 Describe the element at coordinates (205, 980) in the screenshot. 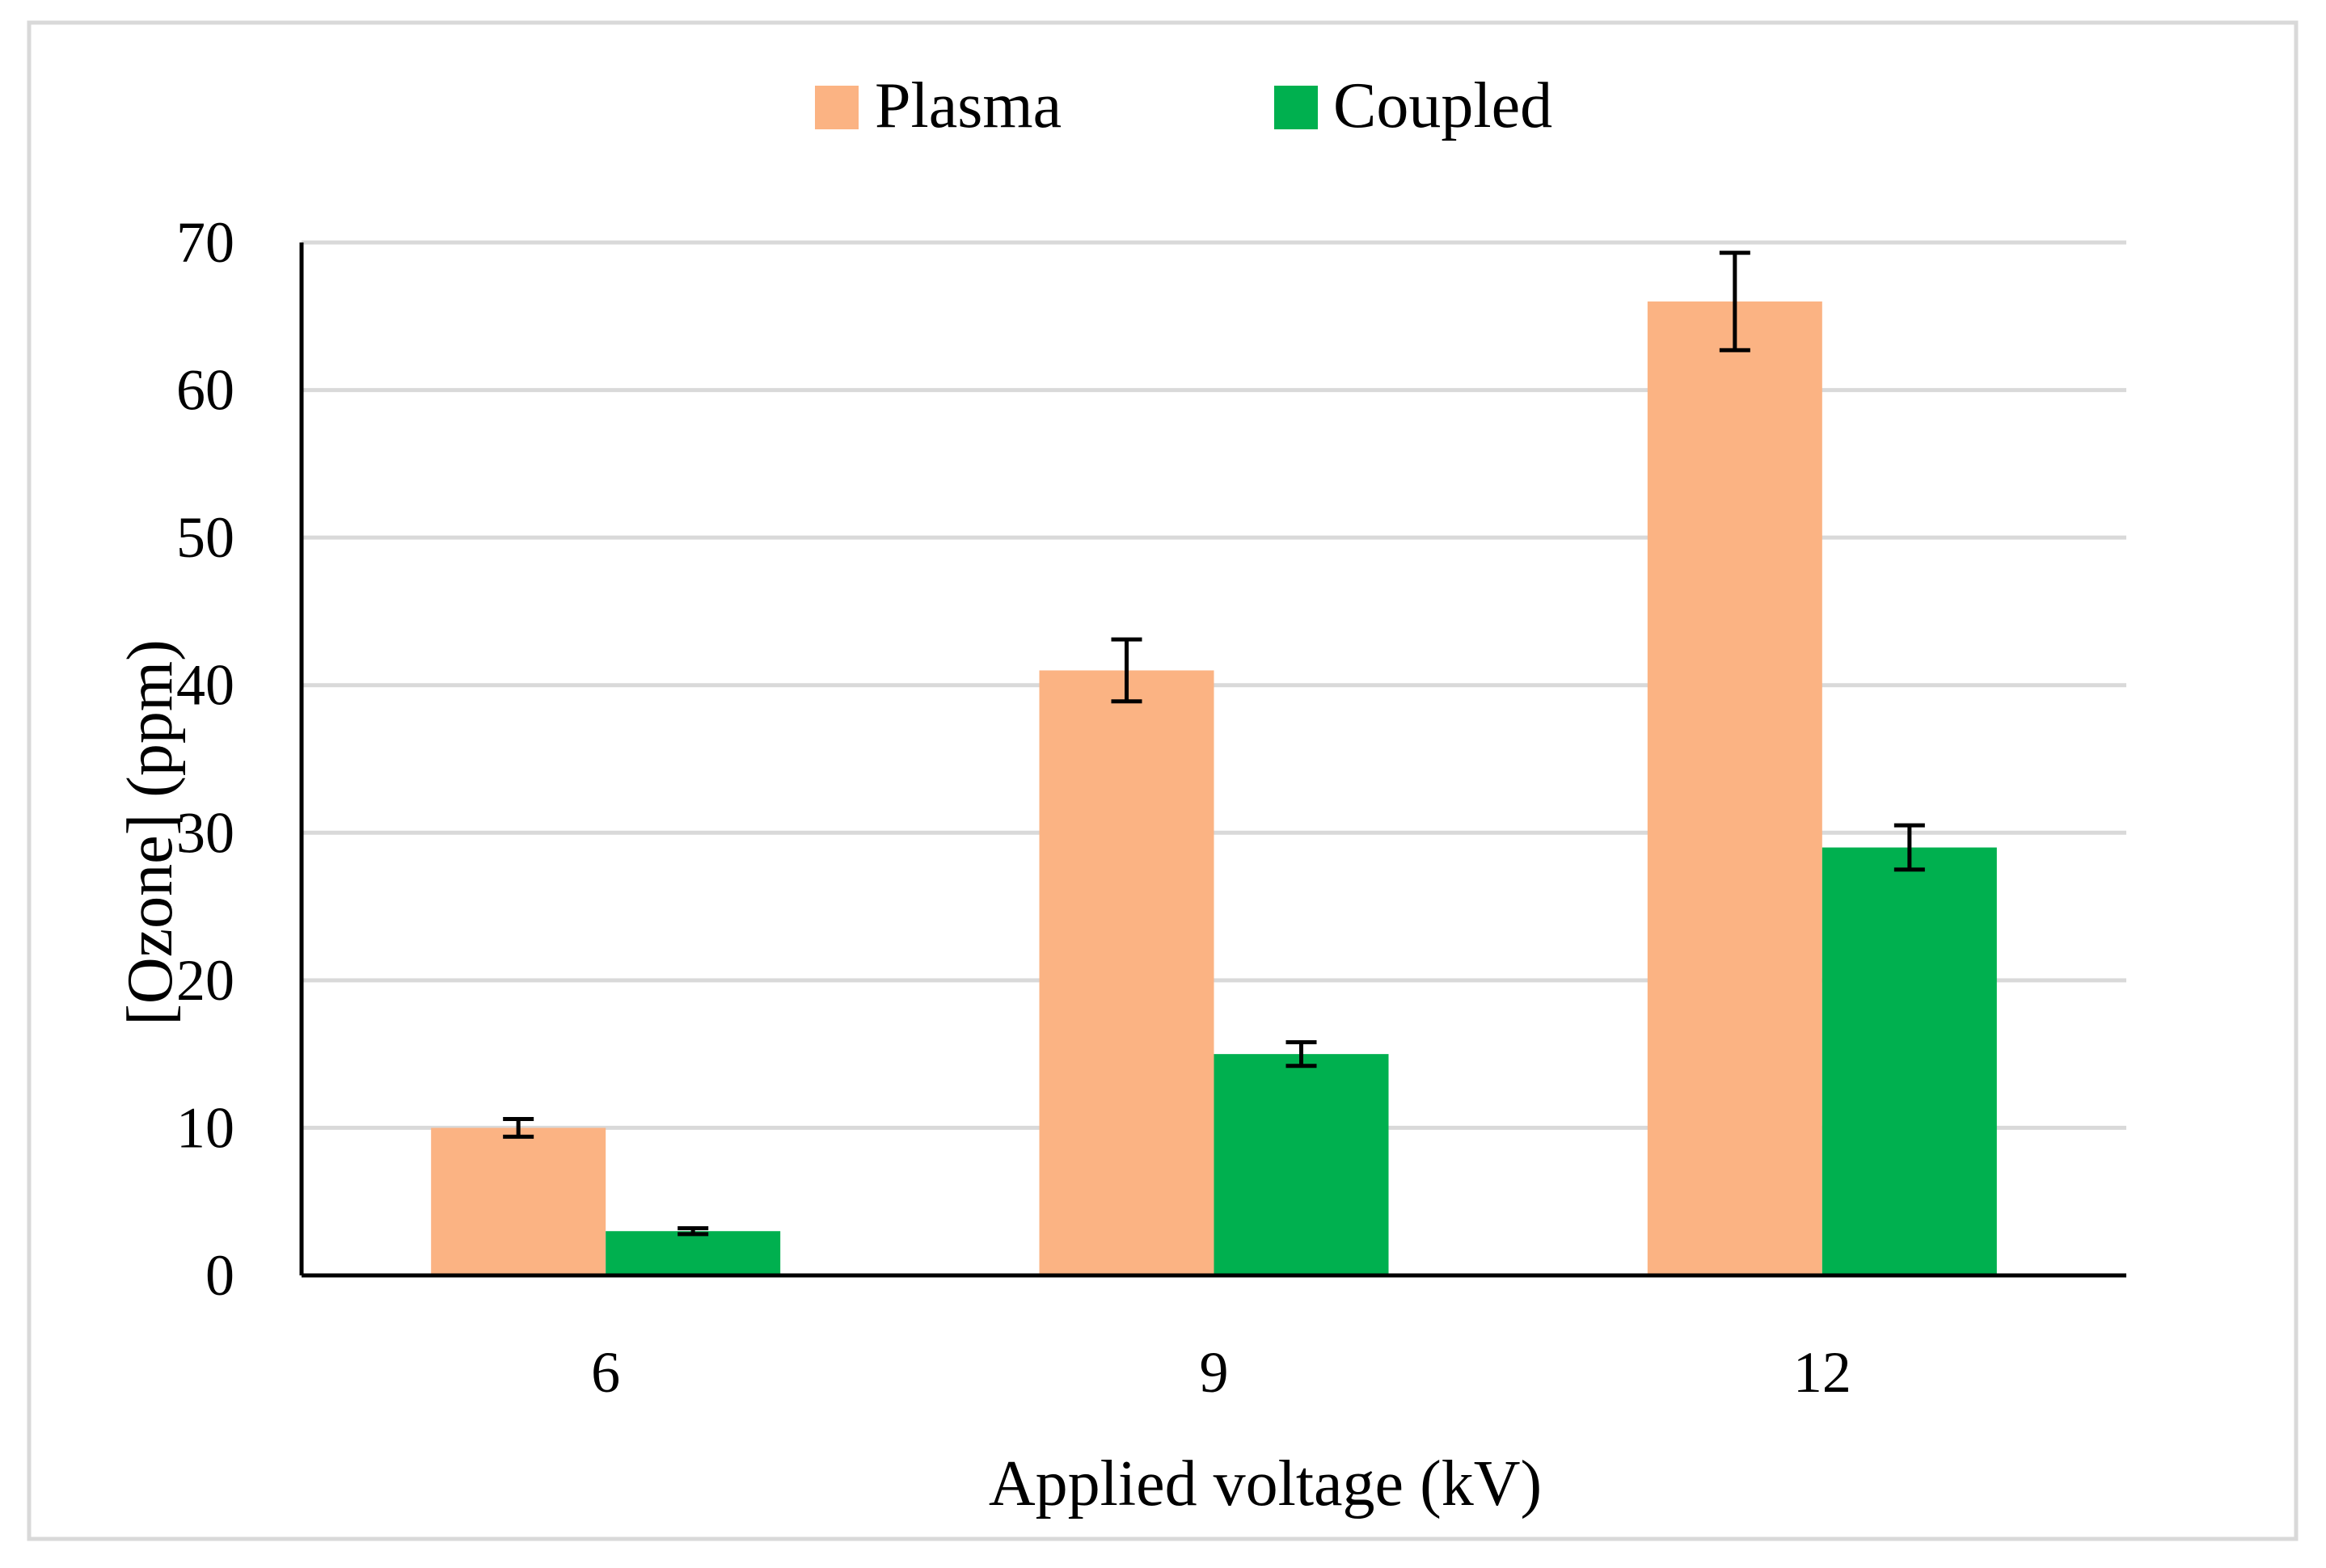

I see `y-tick-label: 20` at that location.